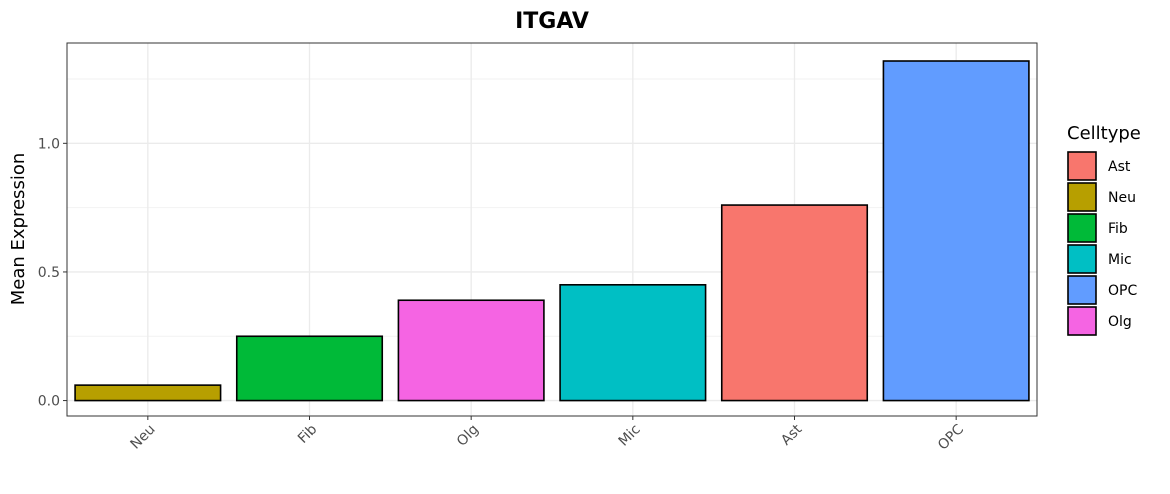 The height and width of the screenshot is (494, 1170). I want to click on x-tick-label: OPC, so click(951, 437).